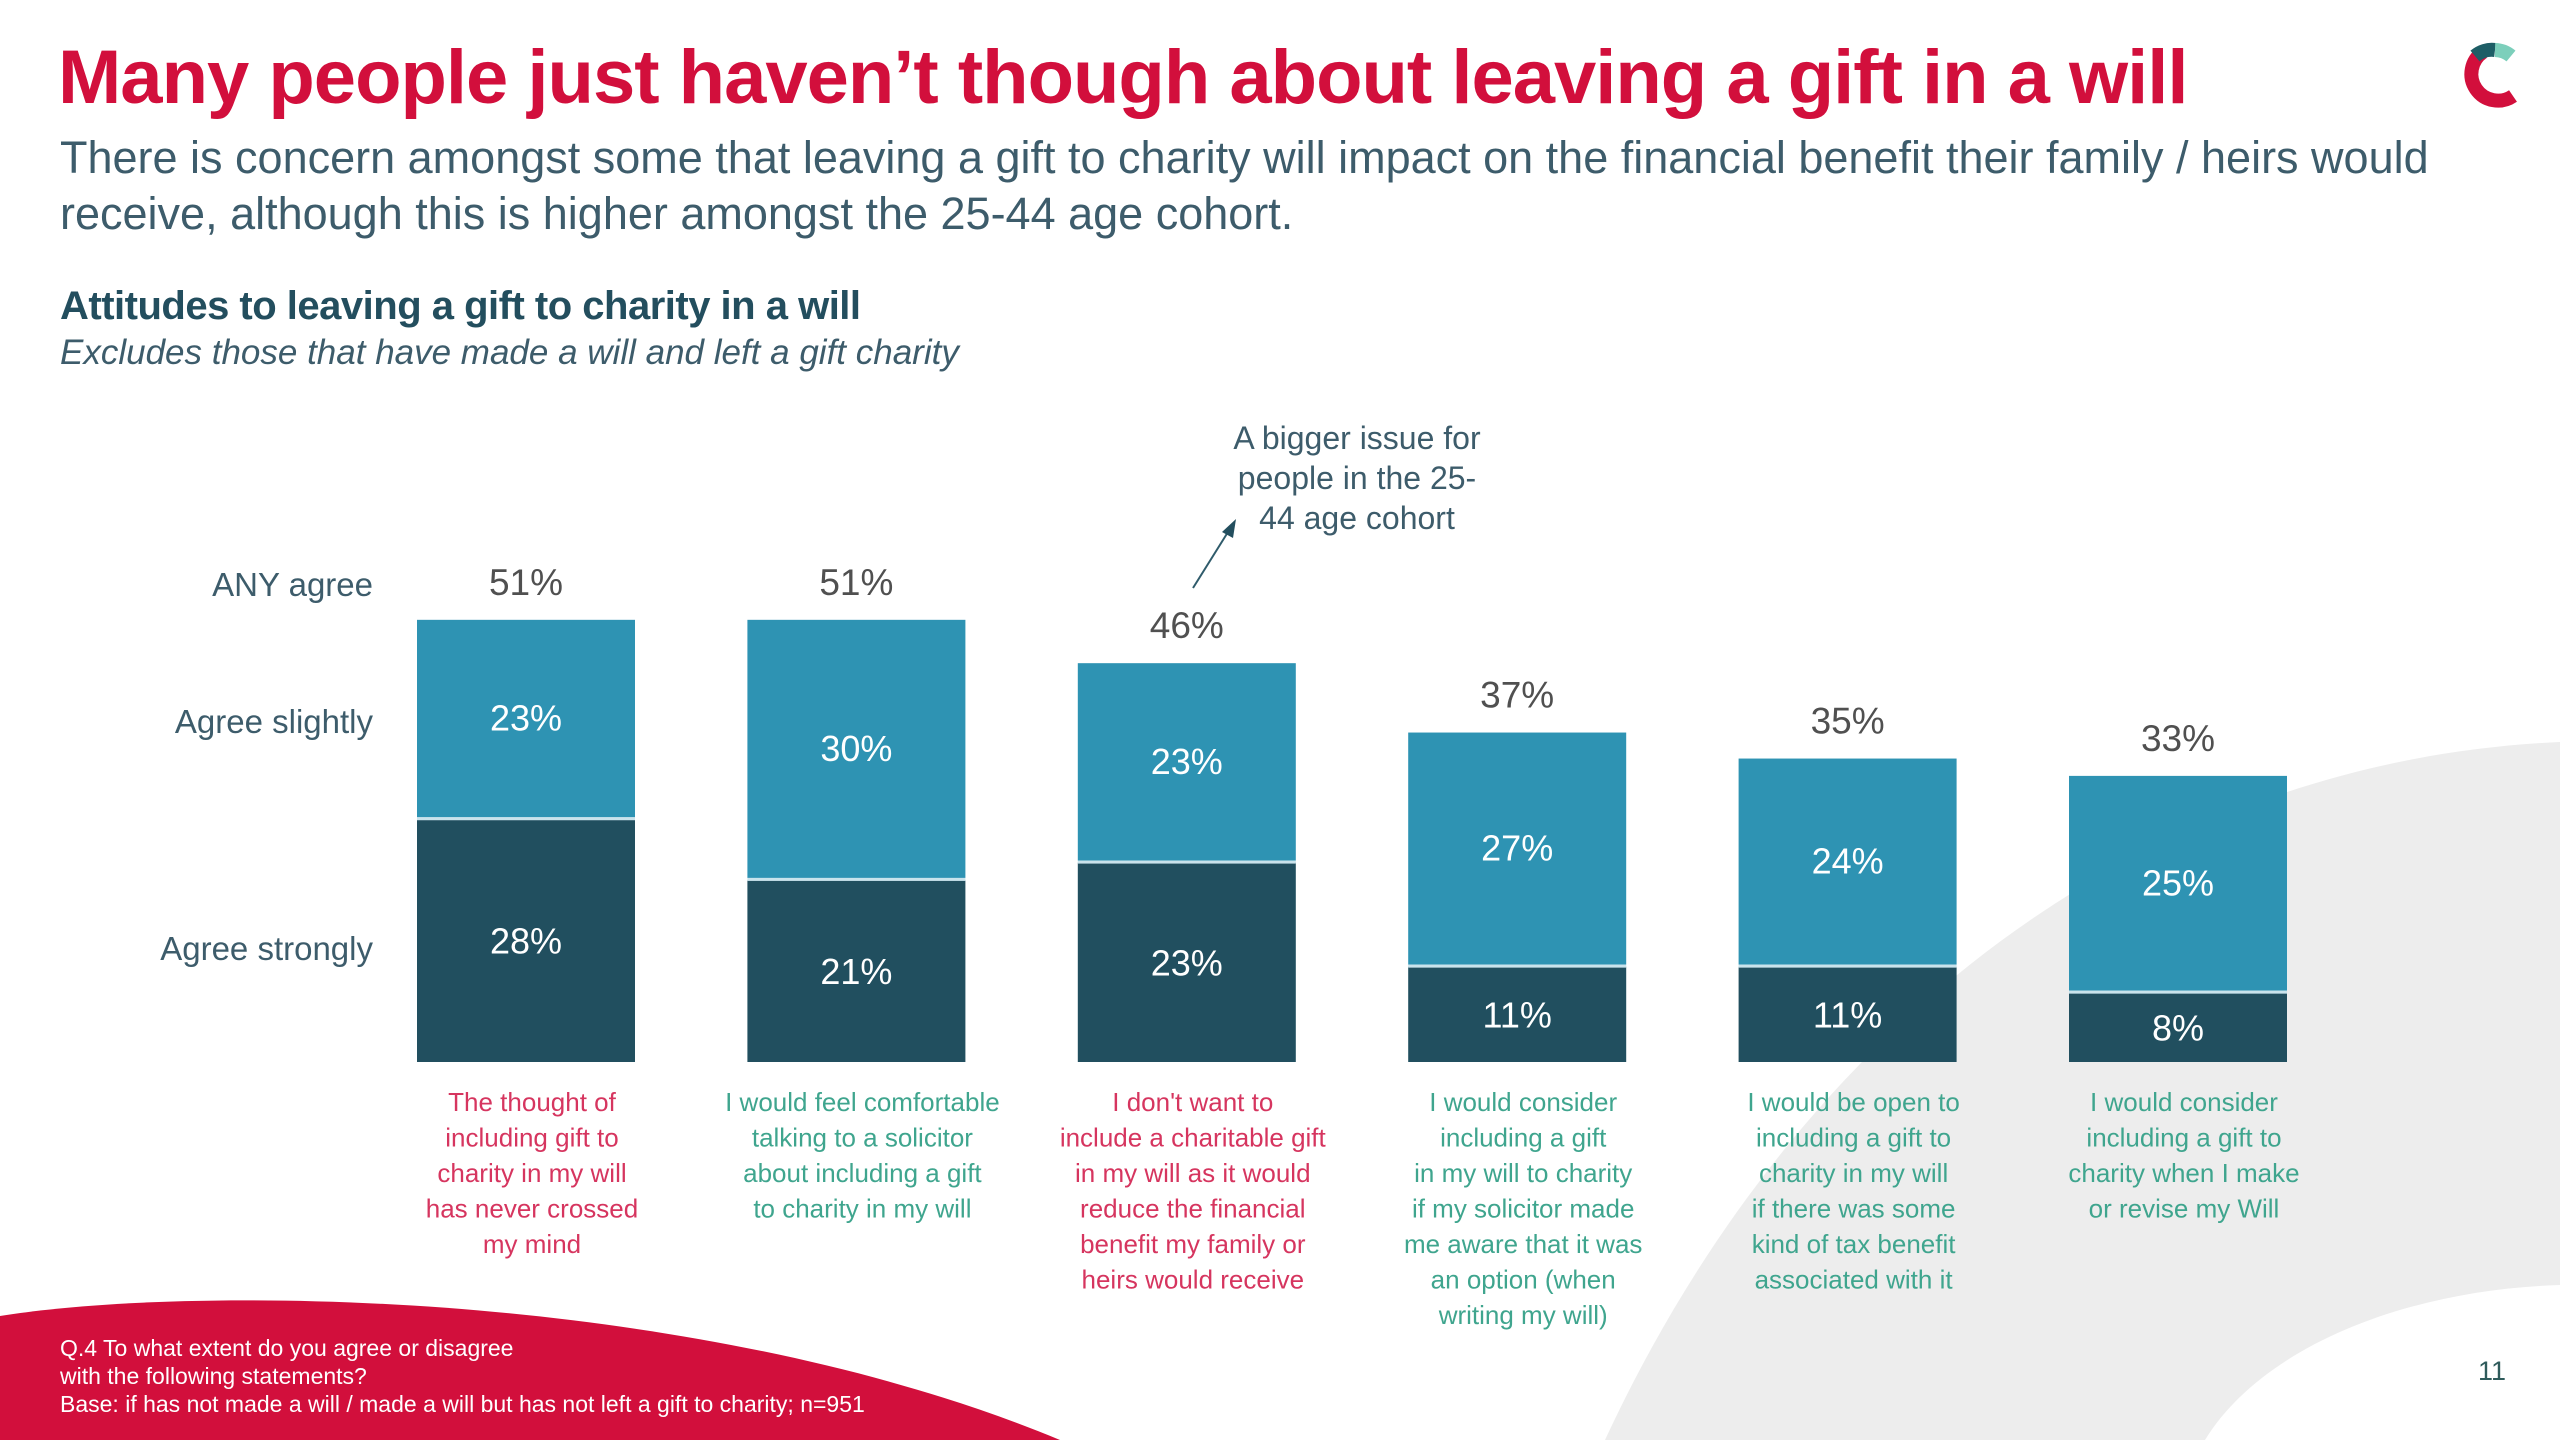 The image size is (2560, 1440). What do you see at coordinates (1192, 1102) in the screenshot?
I see `category-label-line: I don't want to` at bounding box center [1192, 1102].